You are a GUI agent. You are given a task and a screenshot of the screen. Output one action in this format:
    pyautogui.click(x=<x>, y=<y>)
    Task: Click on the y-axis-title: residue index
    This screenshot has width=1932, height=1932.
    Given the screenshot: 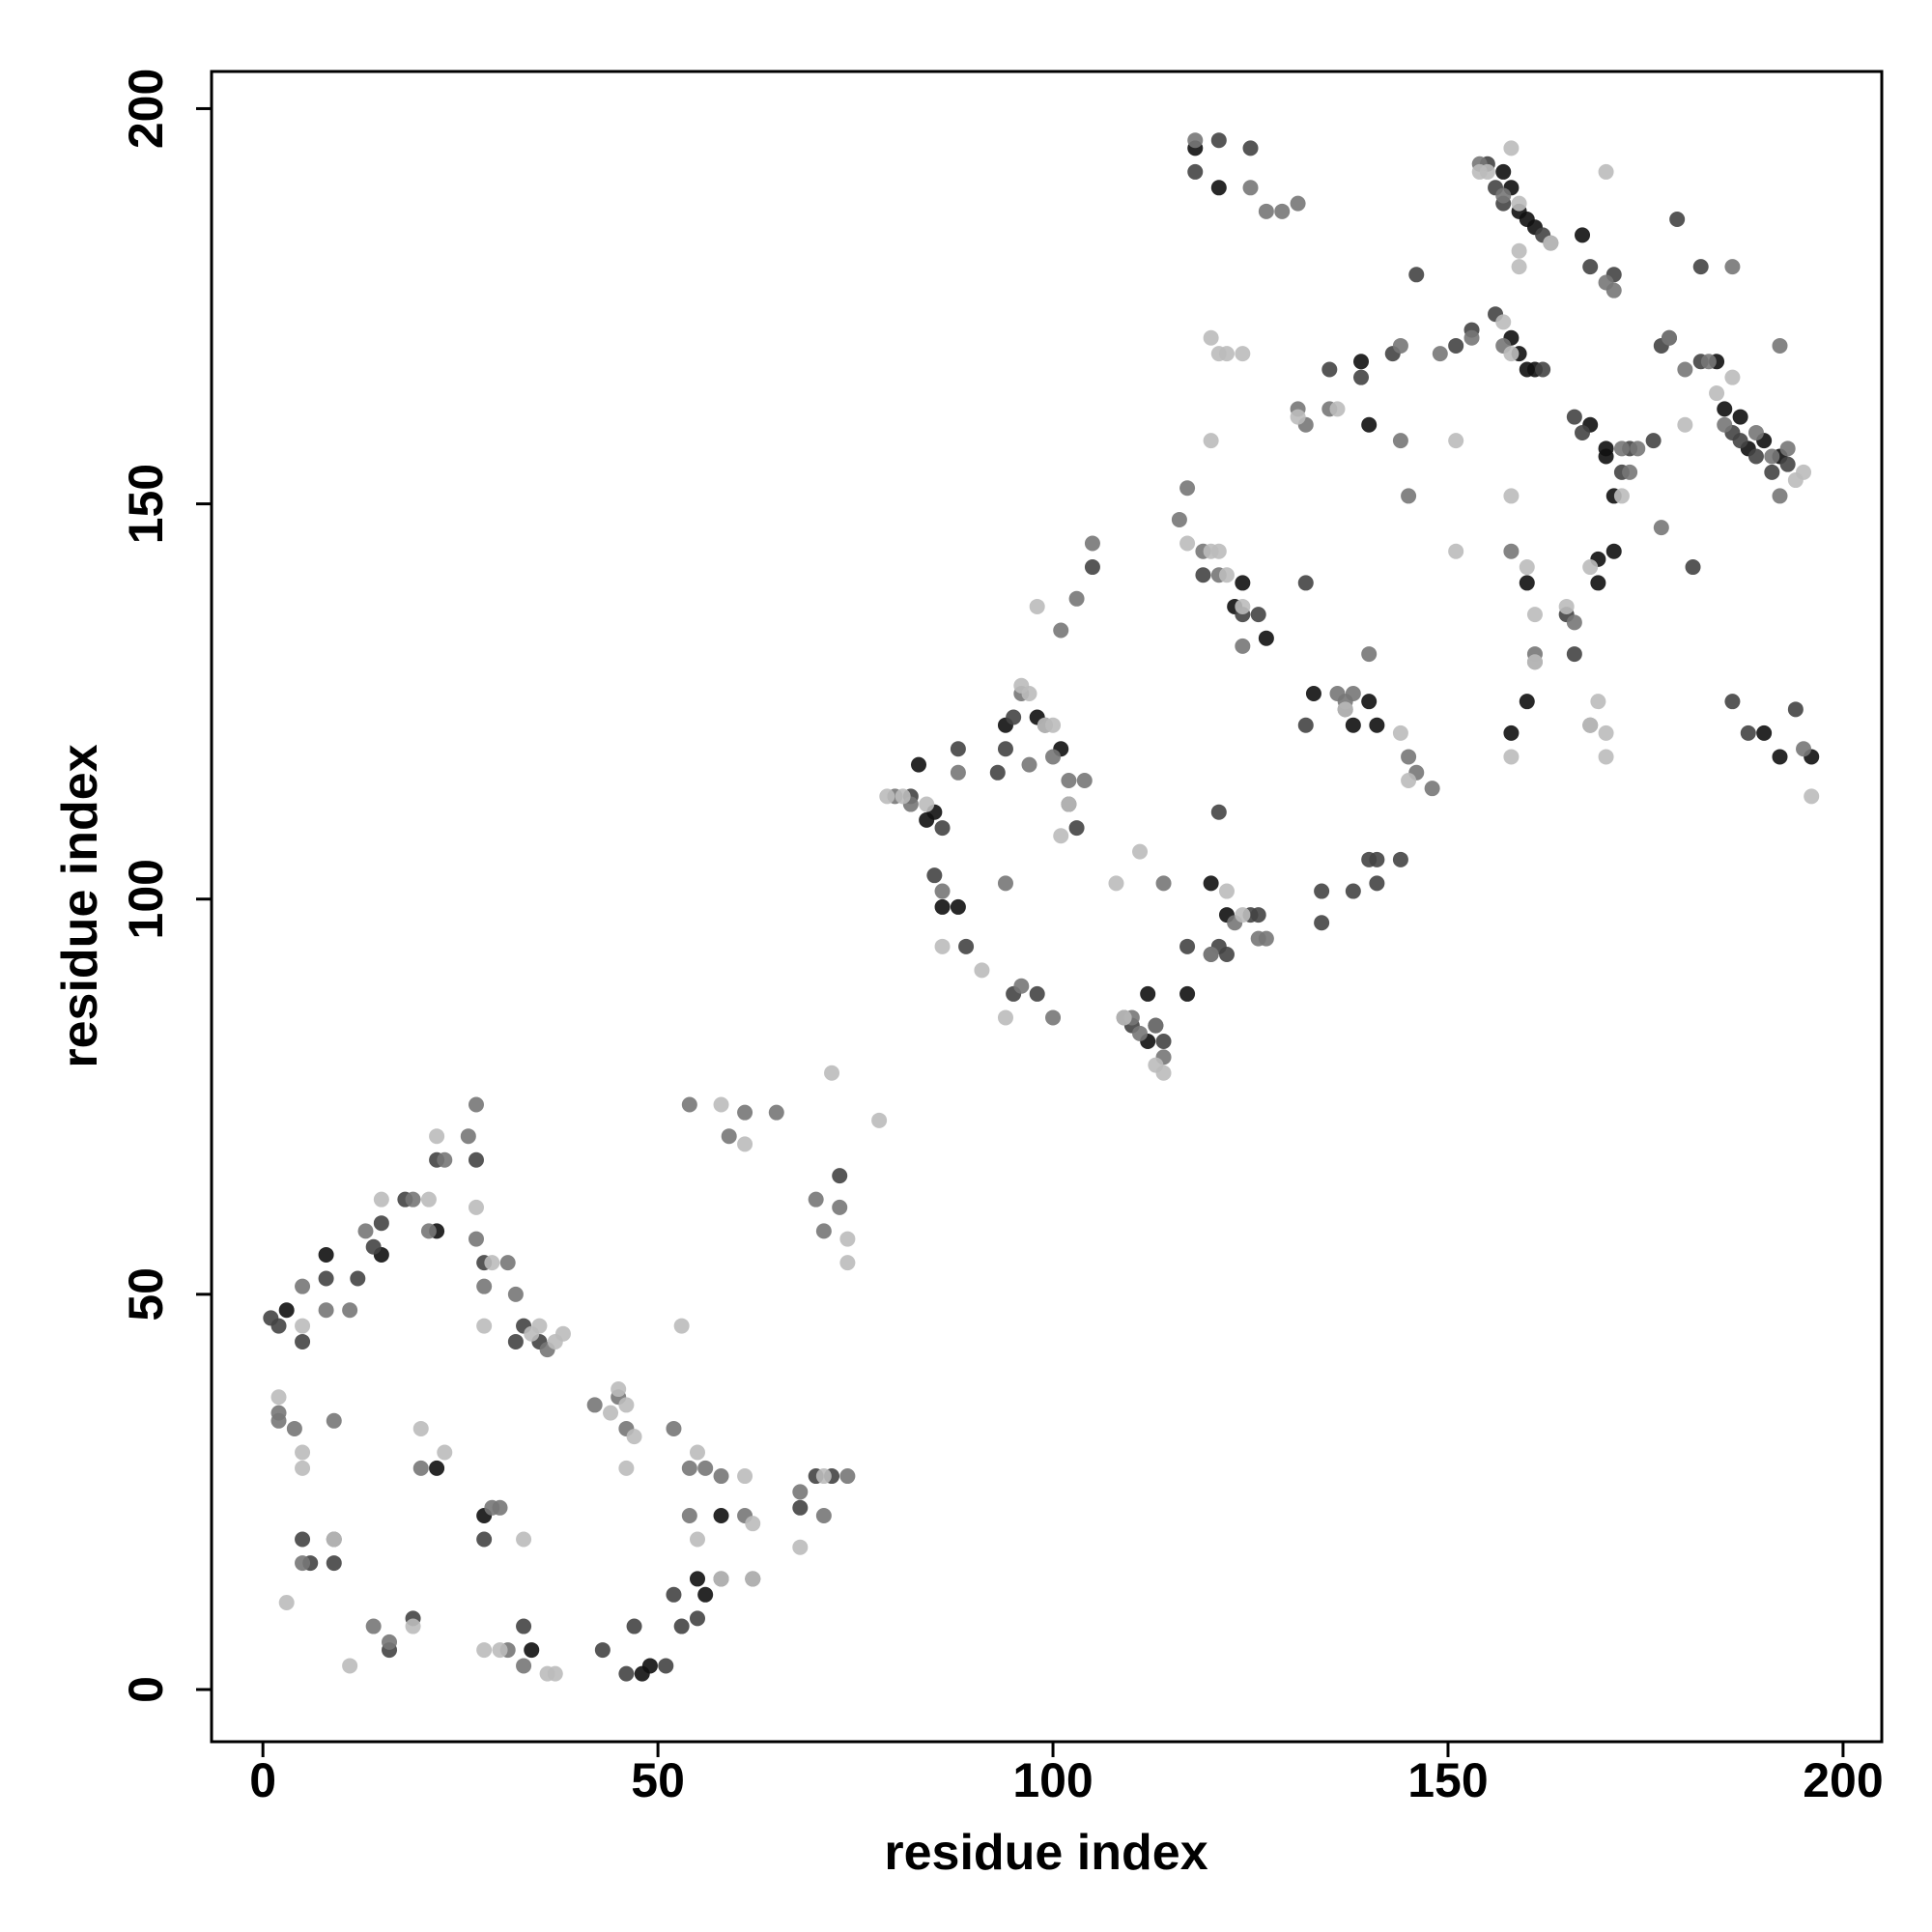 What is the action you would take?
    pyautogui.click(x=80, y=905)
    